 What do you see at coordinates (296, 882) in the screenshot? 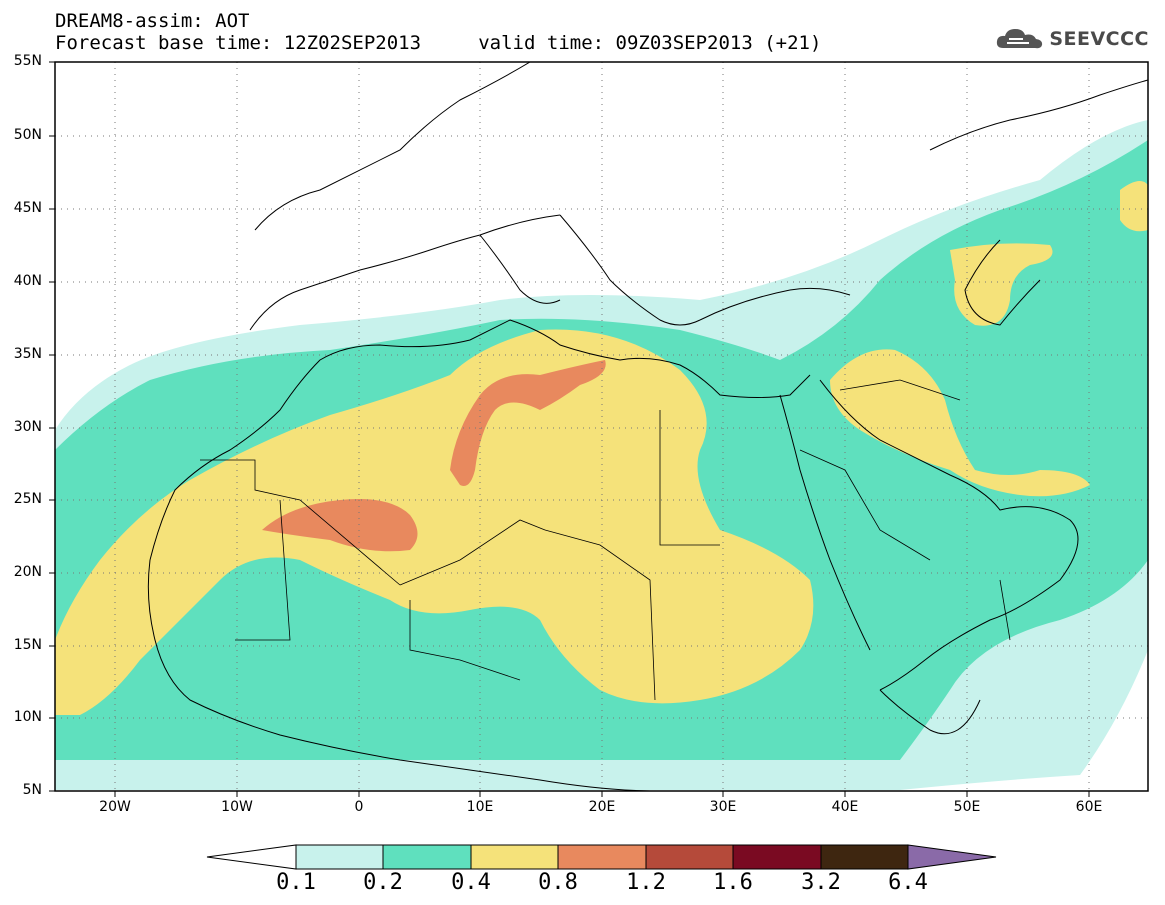
I see `colorbar-label: 0.1` at bounding box center [296, 882].